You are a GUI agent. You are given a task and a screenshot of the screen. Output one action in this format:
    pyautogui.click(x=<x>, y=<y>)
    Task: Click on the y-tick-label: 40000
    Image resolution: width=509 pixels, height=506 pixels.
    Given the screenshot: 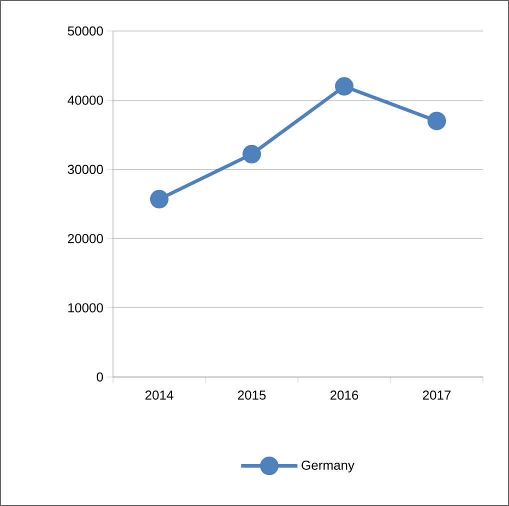 What is the action you would take?
    pyautogui.click(x=85, y=100)
    